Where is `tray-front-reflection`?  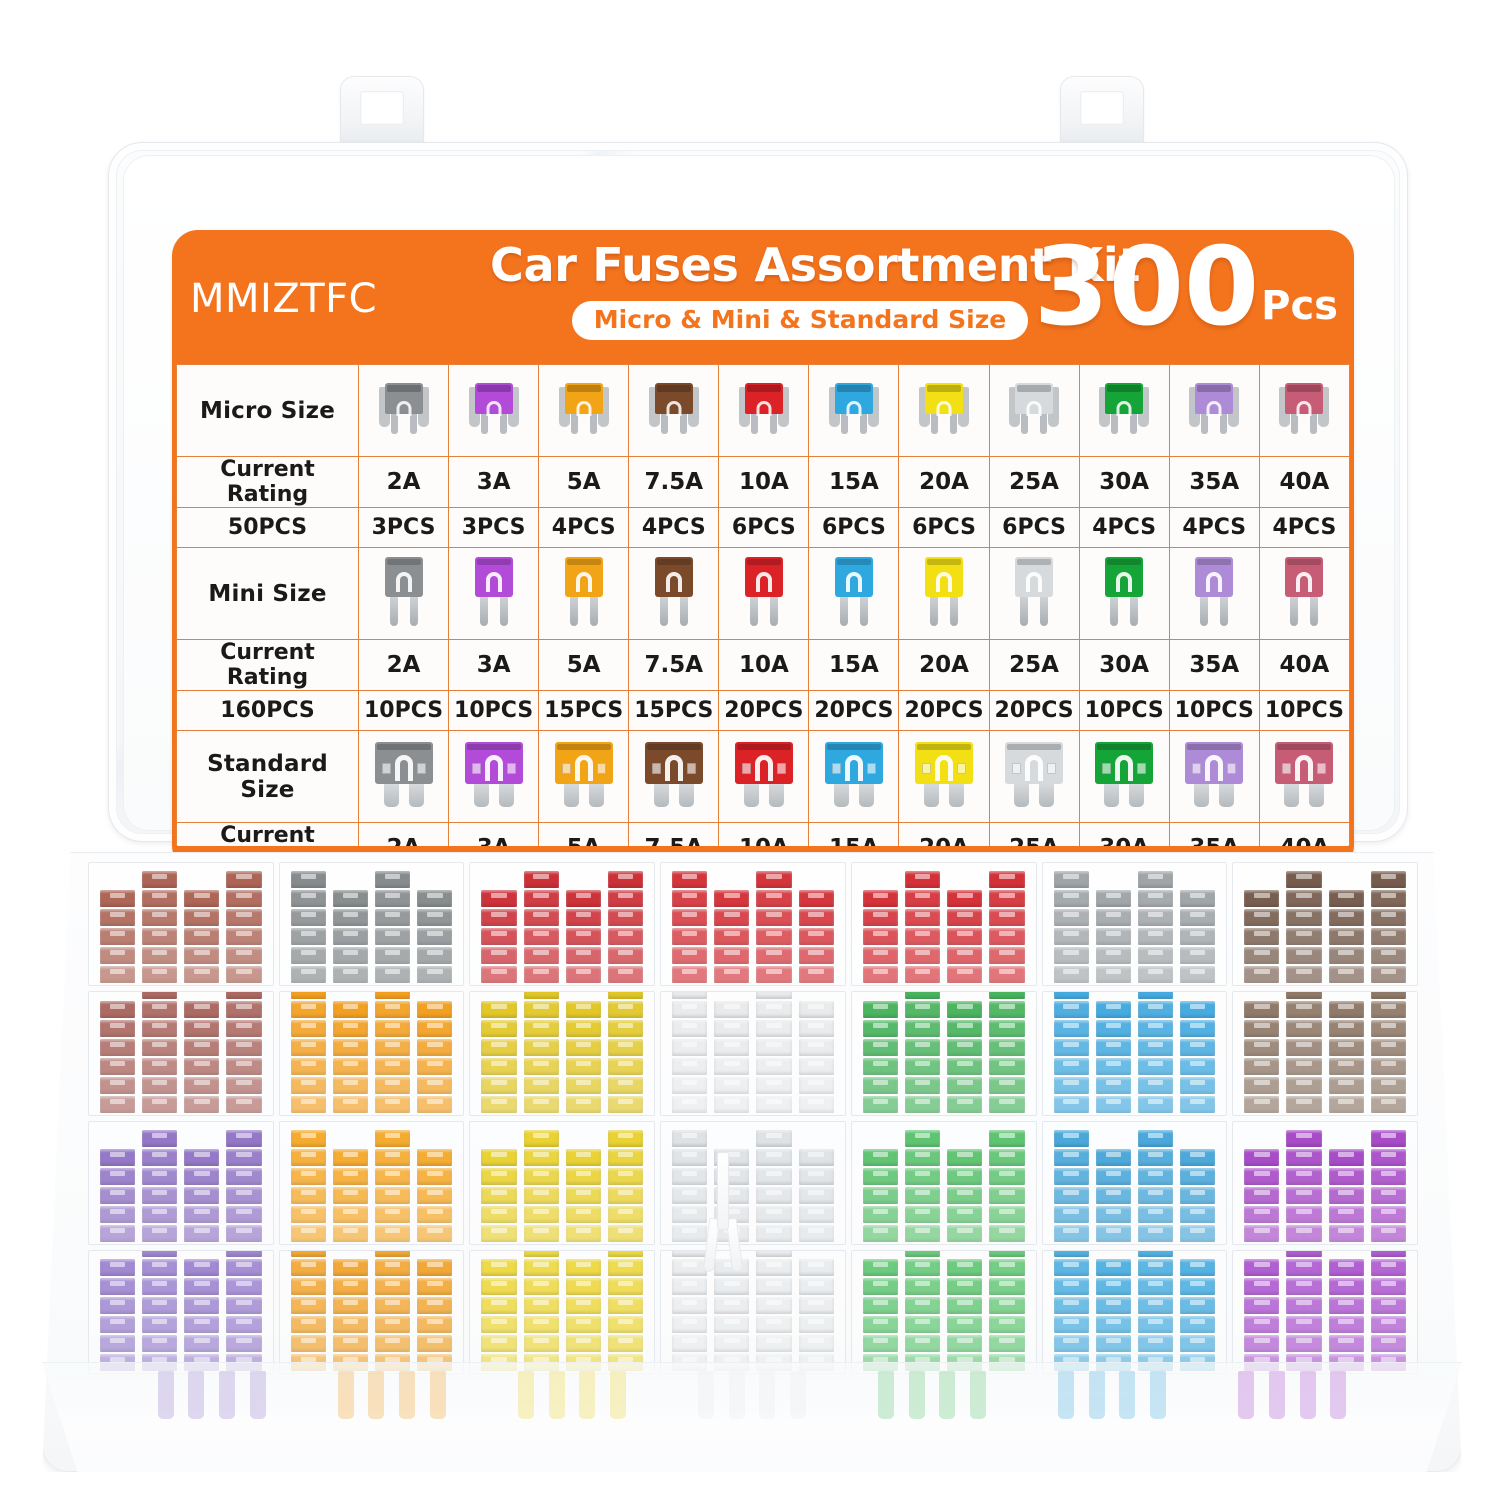
tray-front-reflection is located at coordinates (932, 1400).